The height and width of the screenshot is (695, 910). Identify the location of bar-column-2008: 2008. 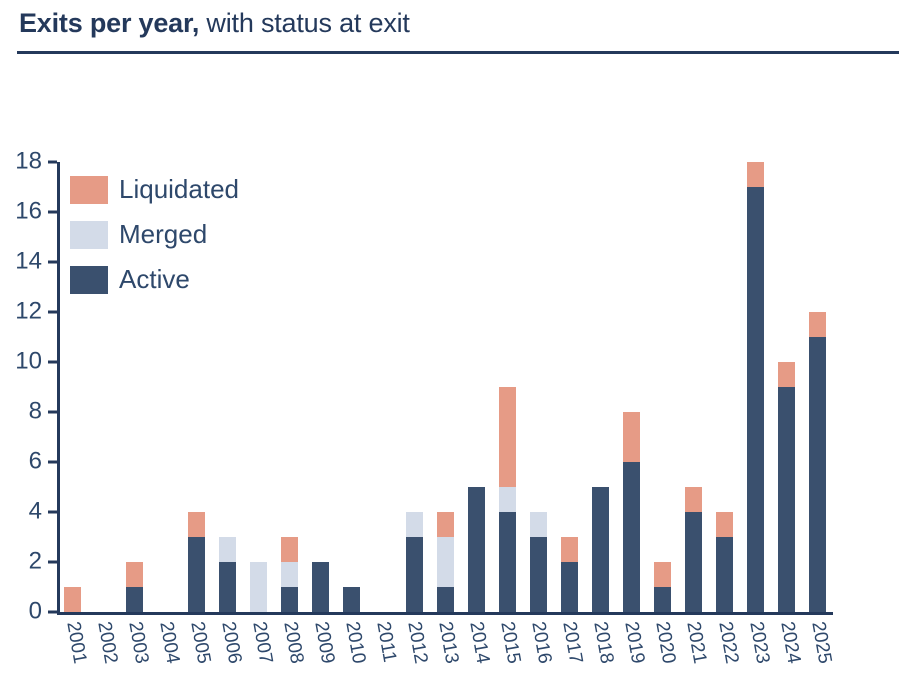
(290, 413).